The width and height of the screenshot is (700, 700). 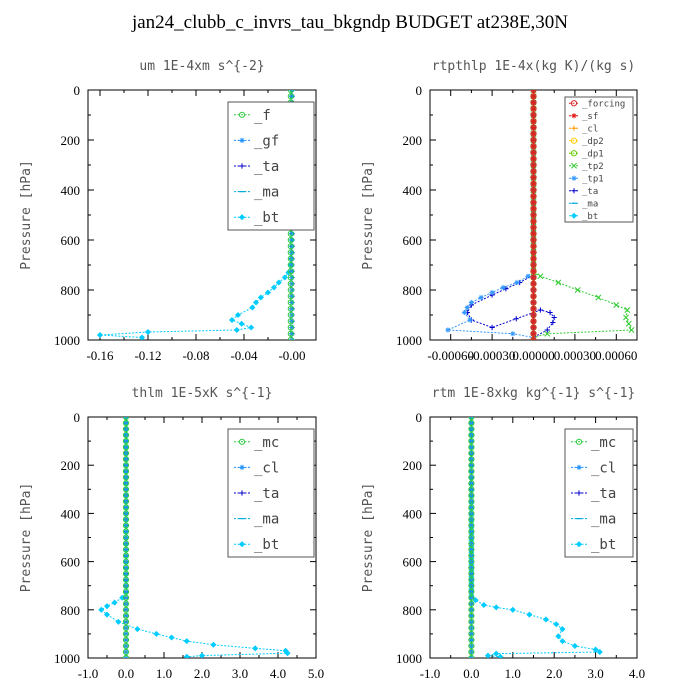 What do you see at coordinates (67, 658) in the screenshot?
I see `y-tick-label: 1000` at bounding box center [67, 658].